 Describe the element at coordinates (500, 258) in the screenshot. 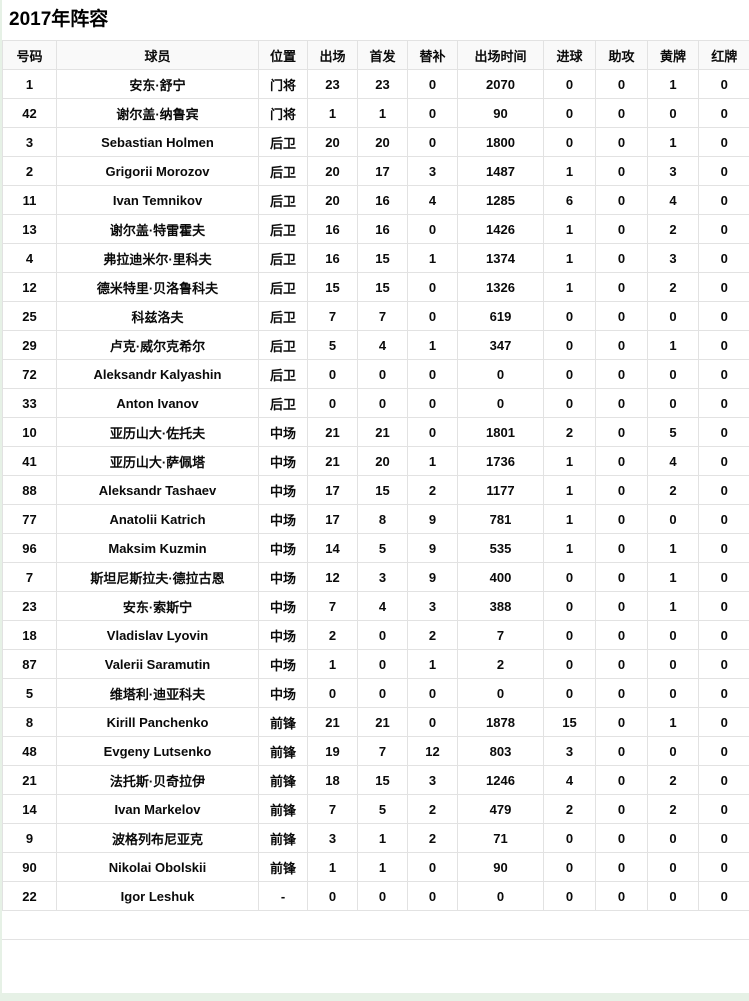

I see `cell-minutes: 1374` at that location.